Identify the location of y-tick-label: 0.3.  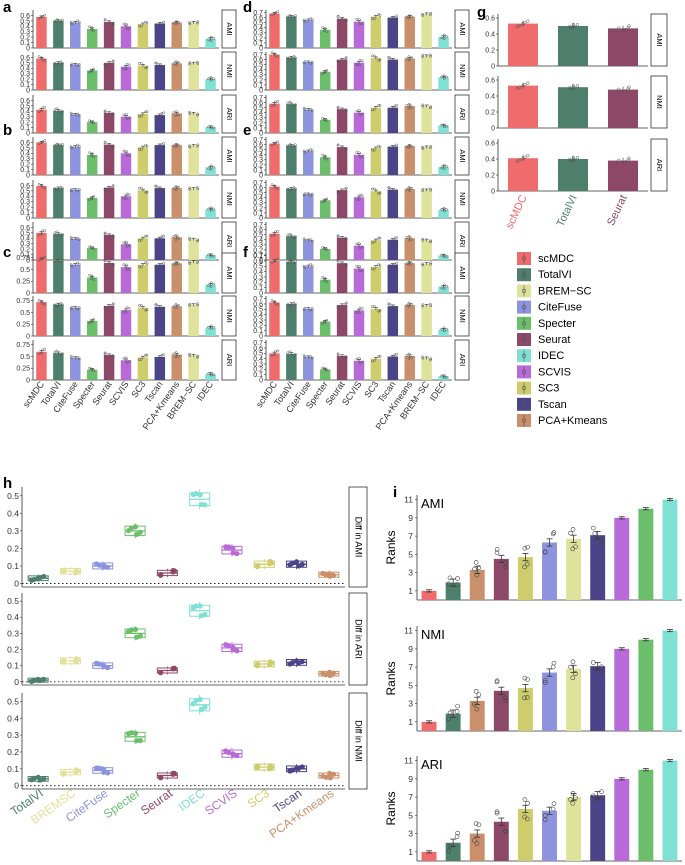
(25, 117).